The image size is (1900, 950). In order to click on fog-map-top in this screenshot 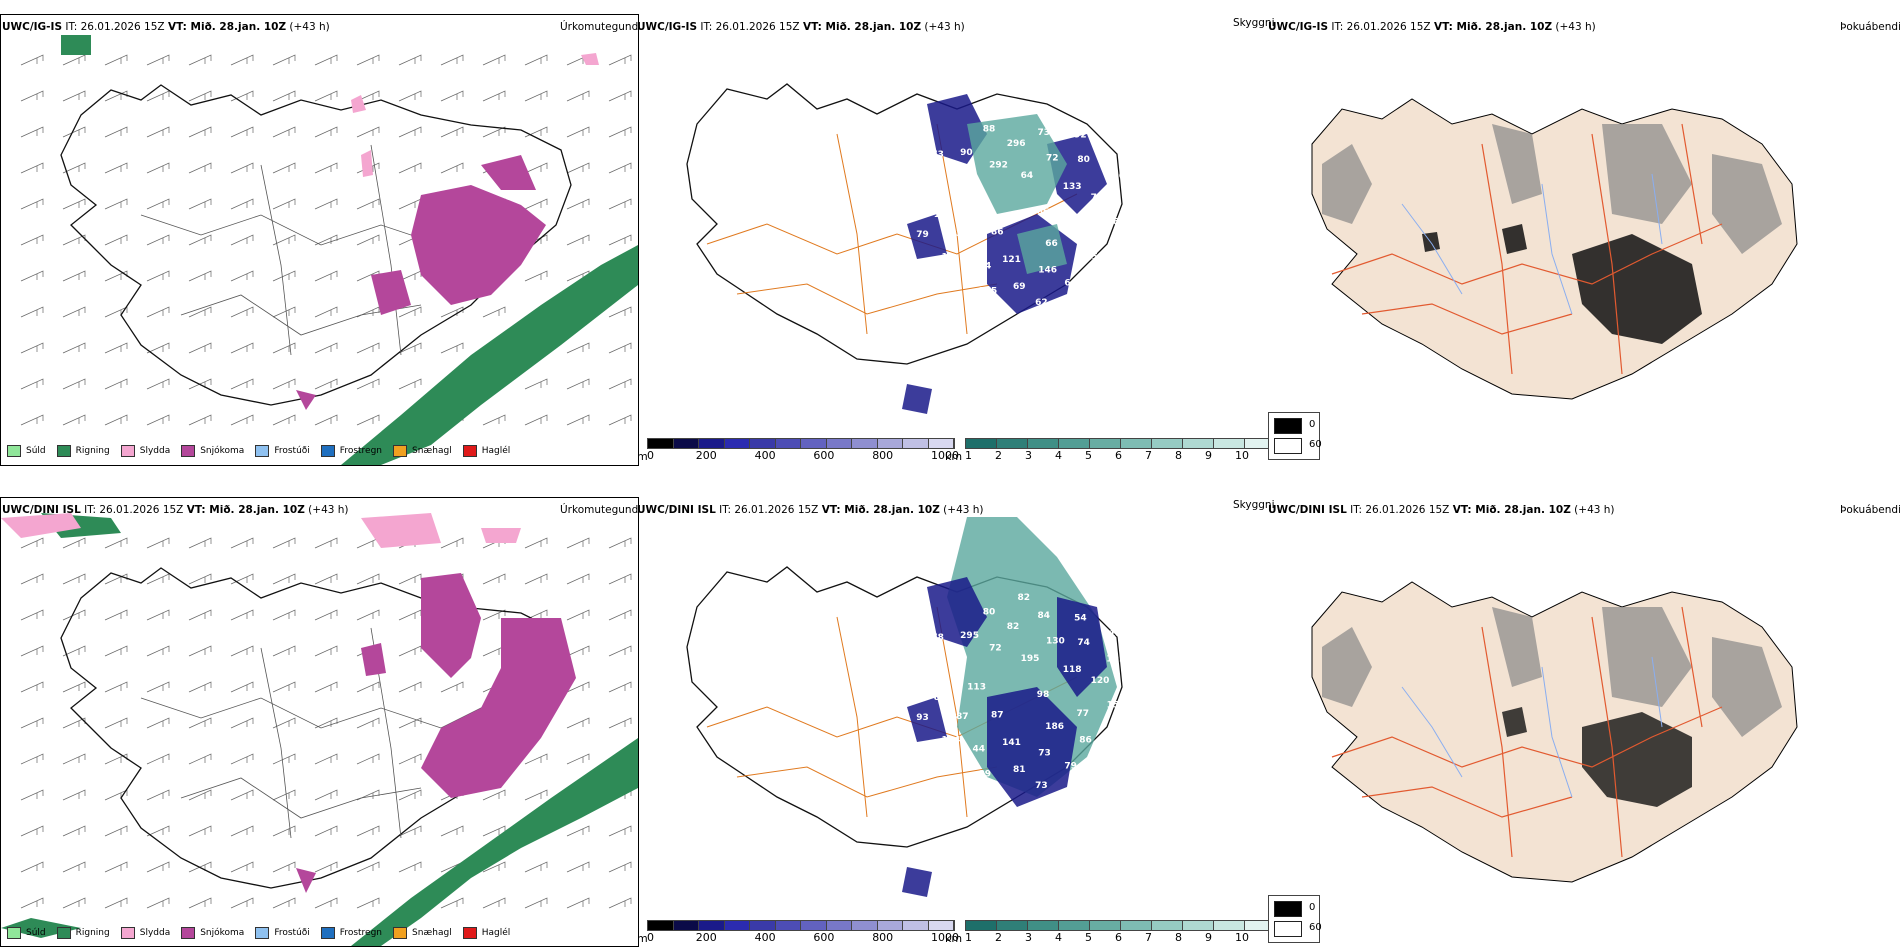, I will do `click(1554, 249)`.